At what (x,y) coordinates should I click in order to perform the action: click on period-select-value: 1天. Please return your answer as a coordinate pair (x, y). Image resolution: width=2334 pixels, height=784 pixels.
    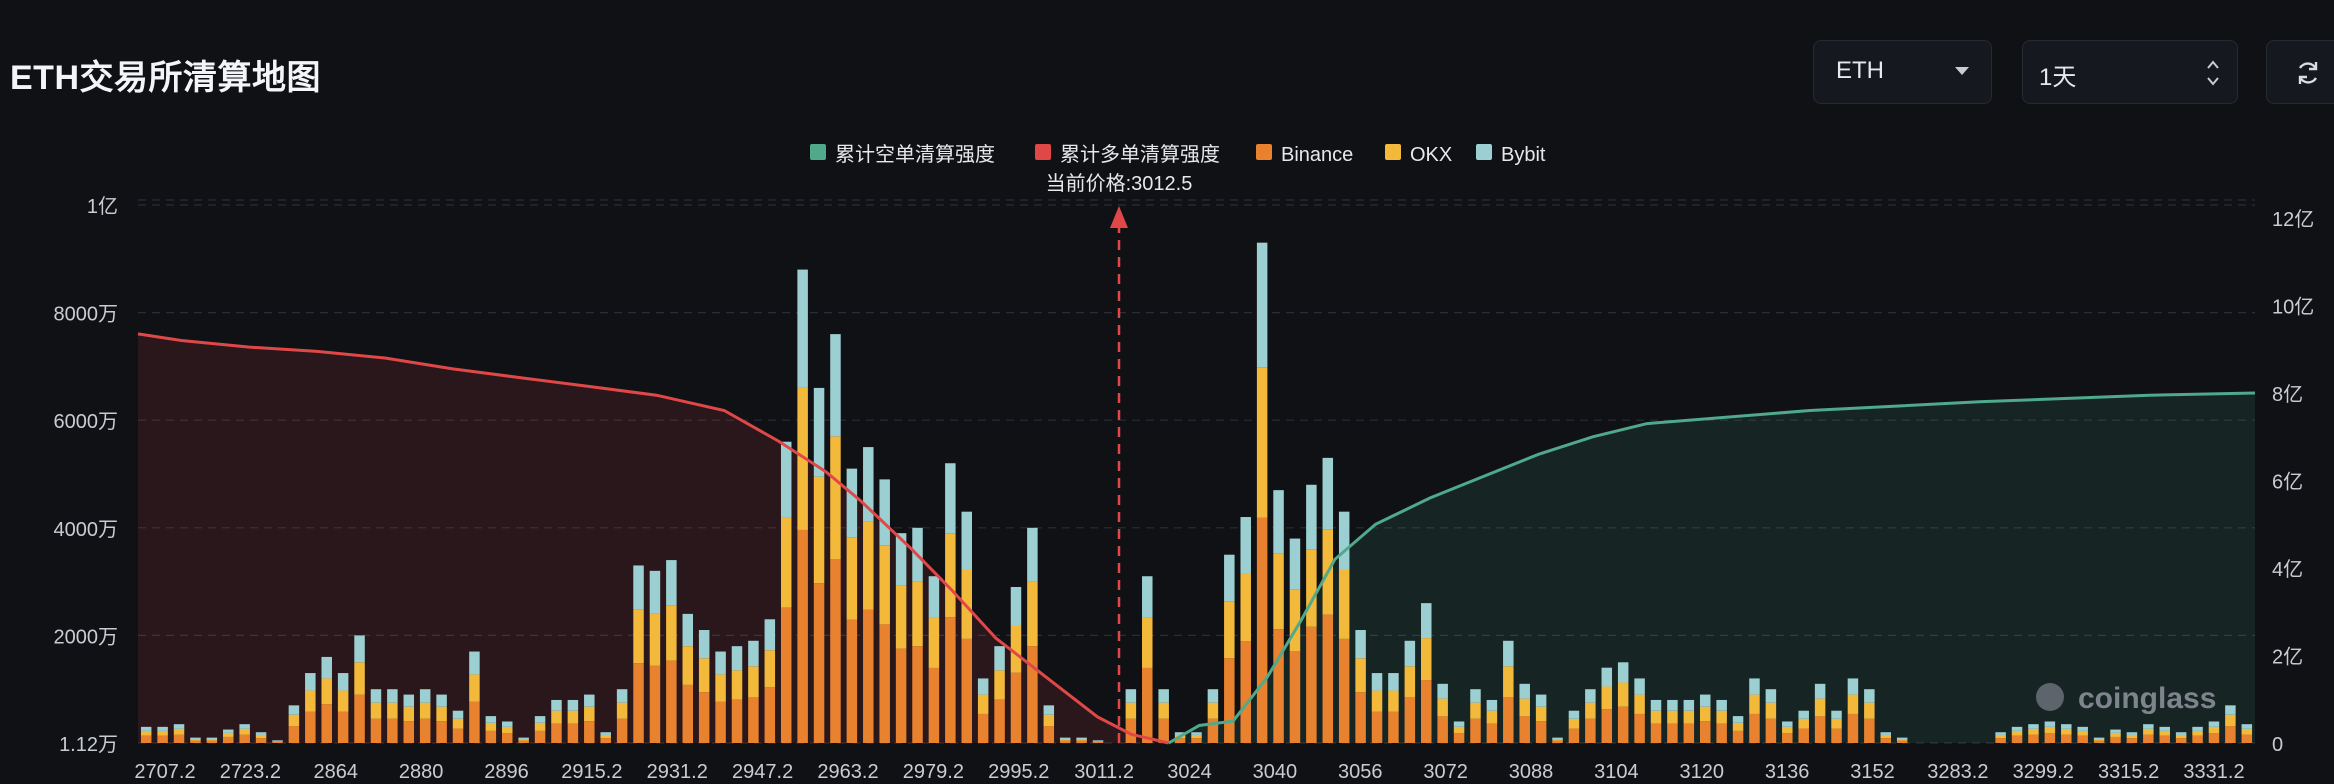
    Looking at the image, I should click on (2058, 77).